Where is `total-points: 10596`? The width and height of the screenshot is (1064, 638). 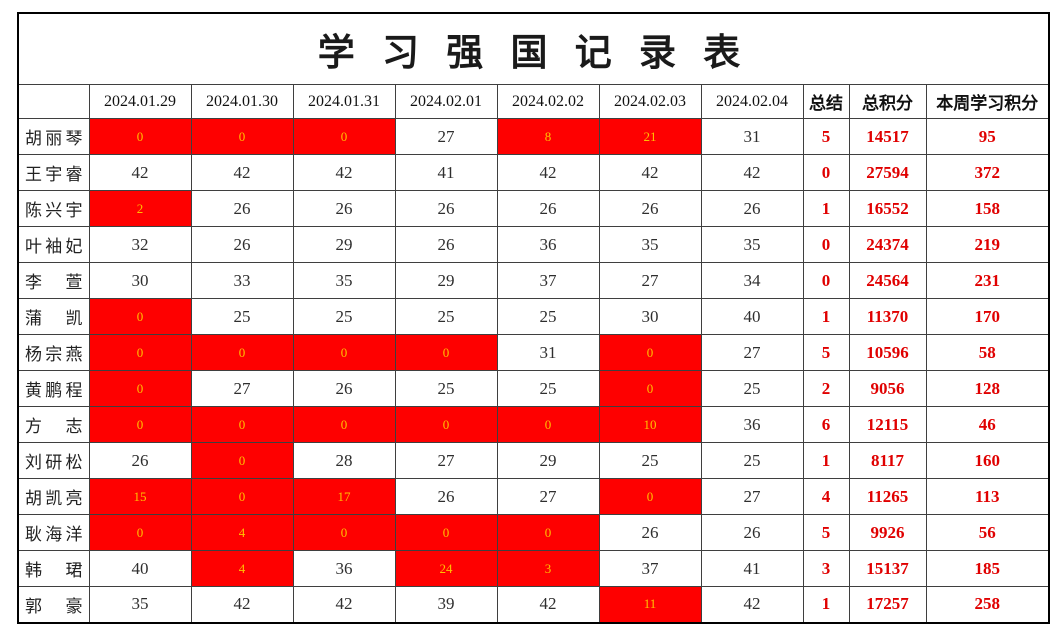
total-points: 10596 is located at coordinates (887, 352).